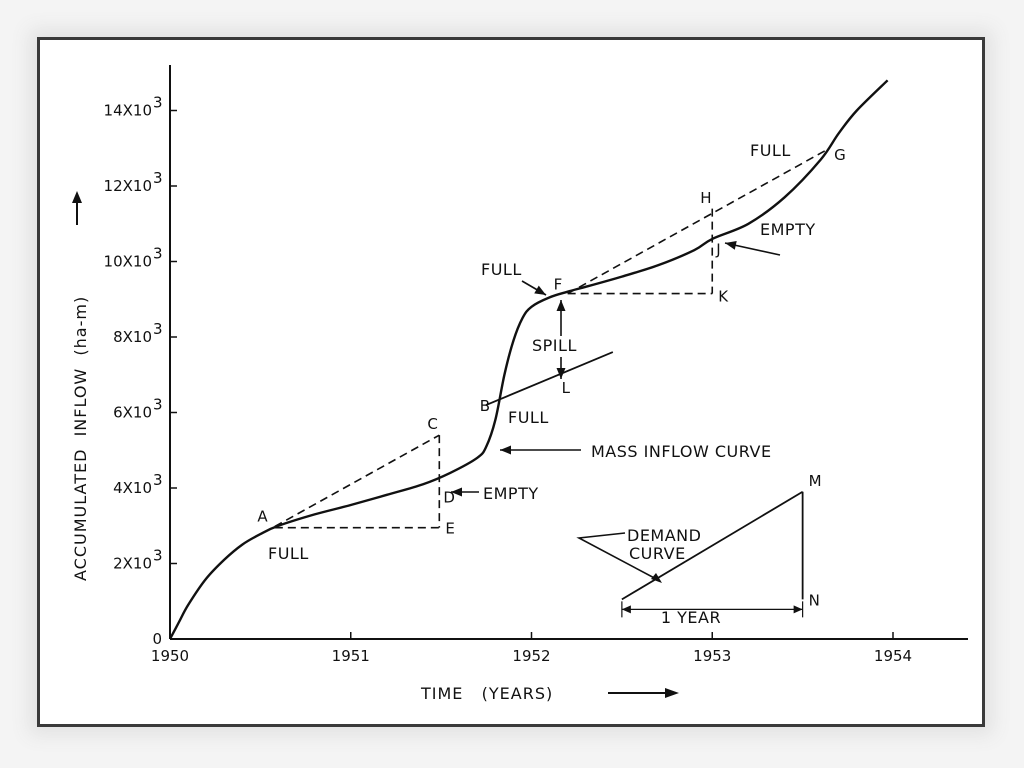 The image size is (1024, 768). I want to click on y-tick-label-4: 8X10, so click(132, 337).